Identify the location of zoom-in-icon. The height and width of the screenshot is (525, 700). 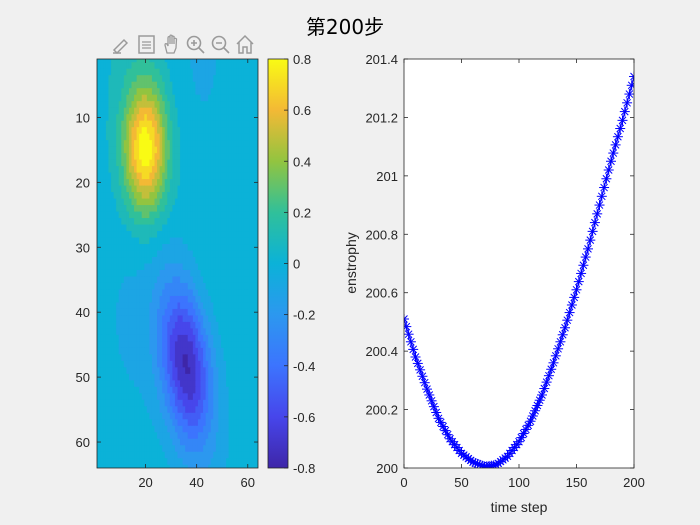
(195, 44).